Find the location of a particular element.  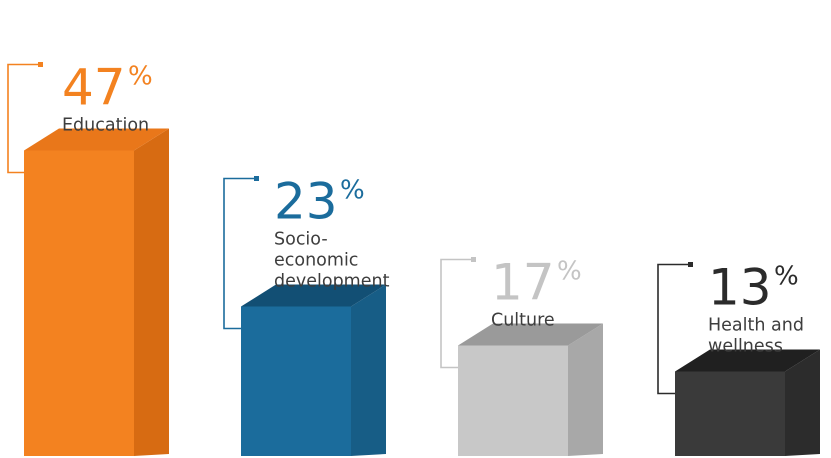

bar-3-top is located at coordinates (530, 334).